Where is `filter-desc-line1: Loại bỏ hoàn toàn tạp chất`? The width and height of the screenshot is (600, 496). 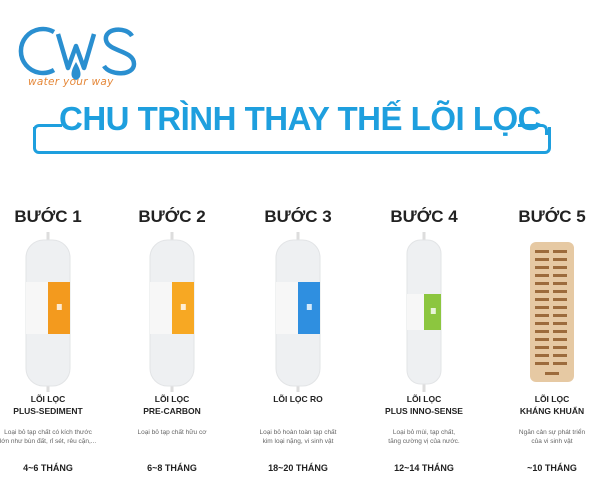 filter-desc-line1: Loại bỏ hoàn toàn tạp chất is located at coordinates (298, 432).